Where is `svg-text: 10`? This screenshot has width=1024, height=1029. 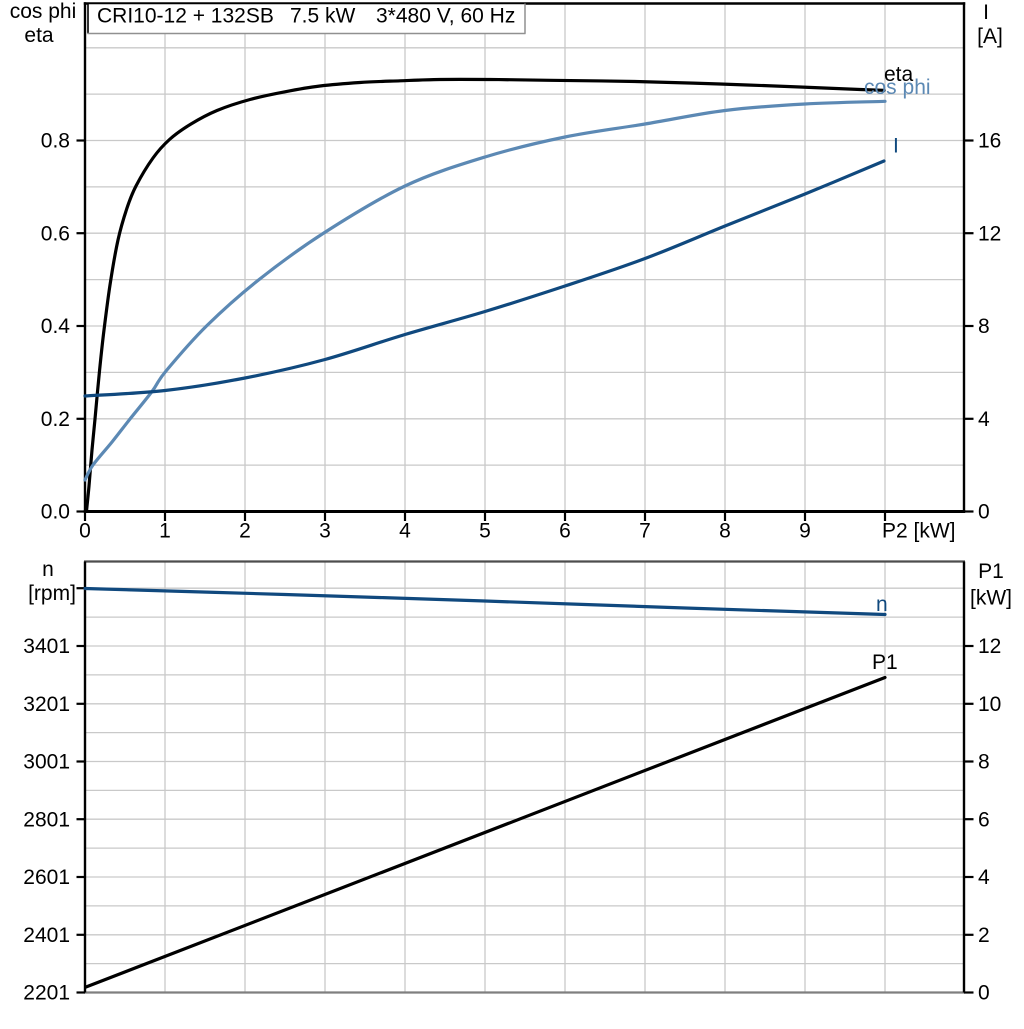 svg-text: 10 is located at coordinates (989, 704).